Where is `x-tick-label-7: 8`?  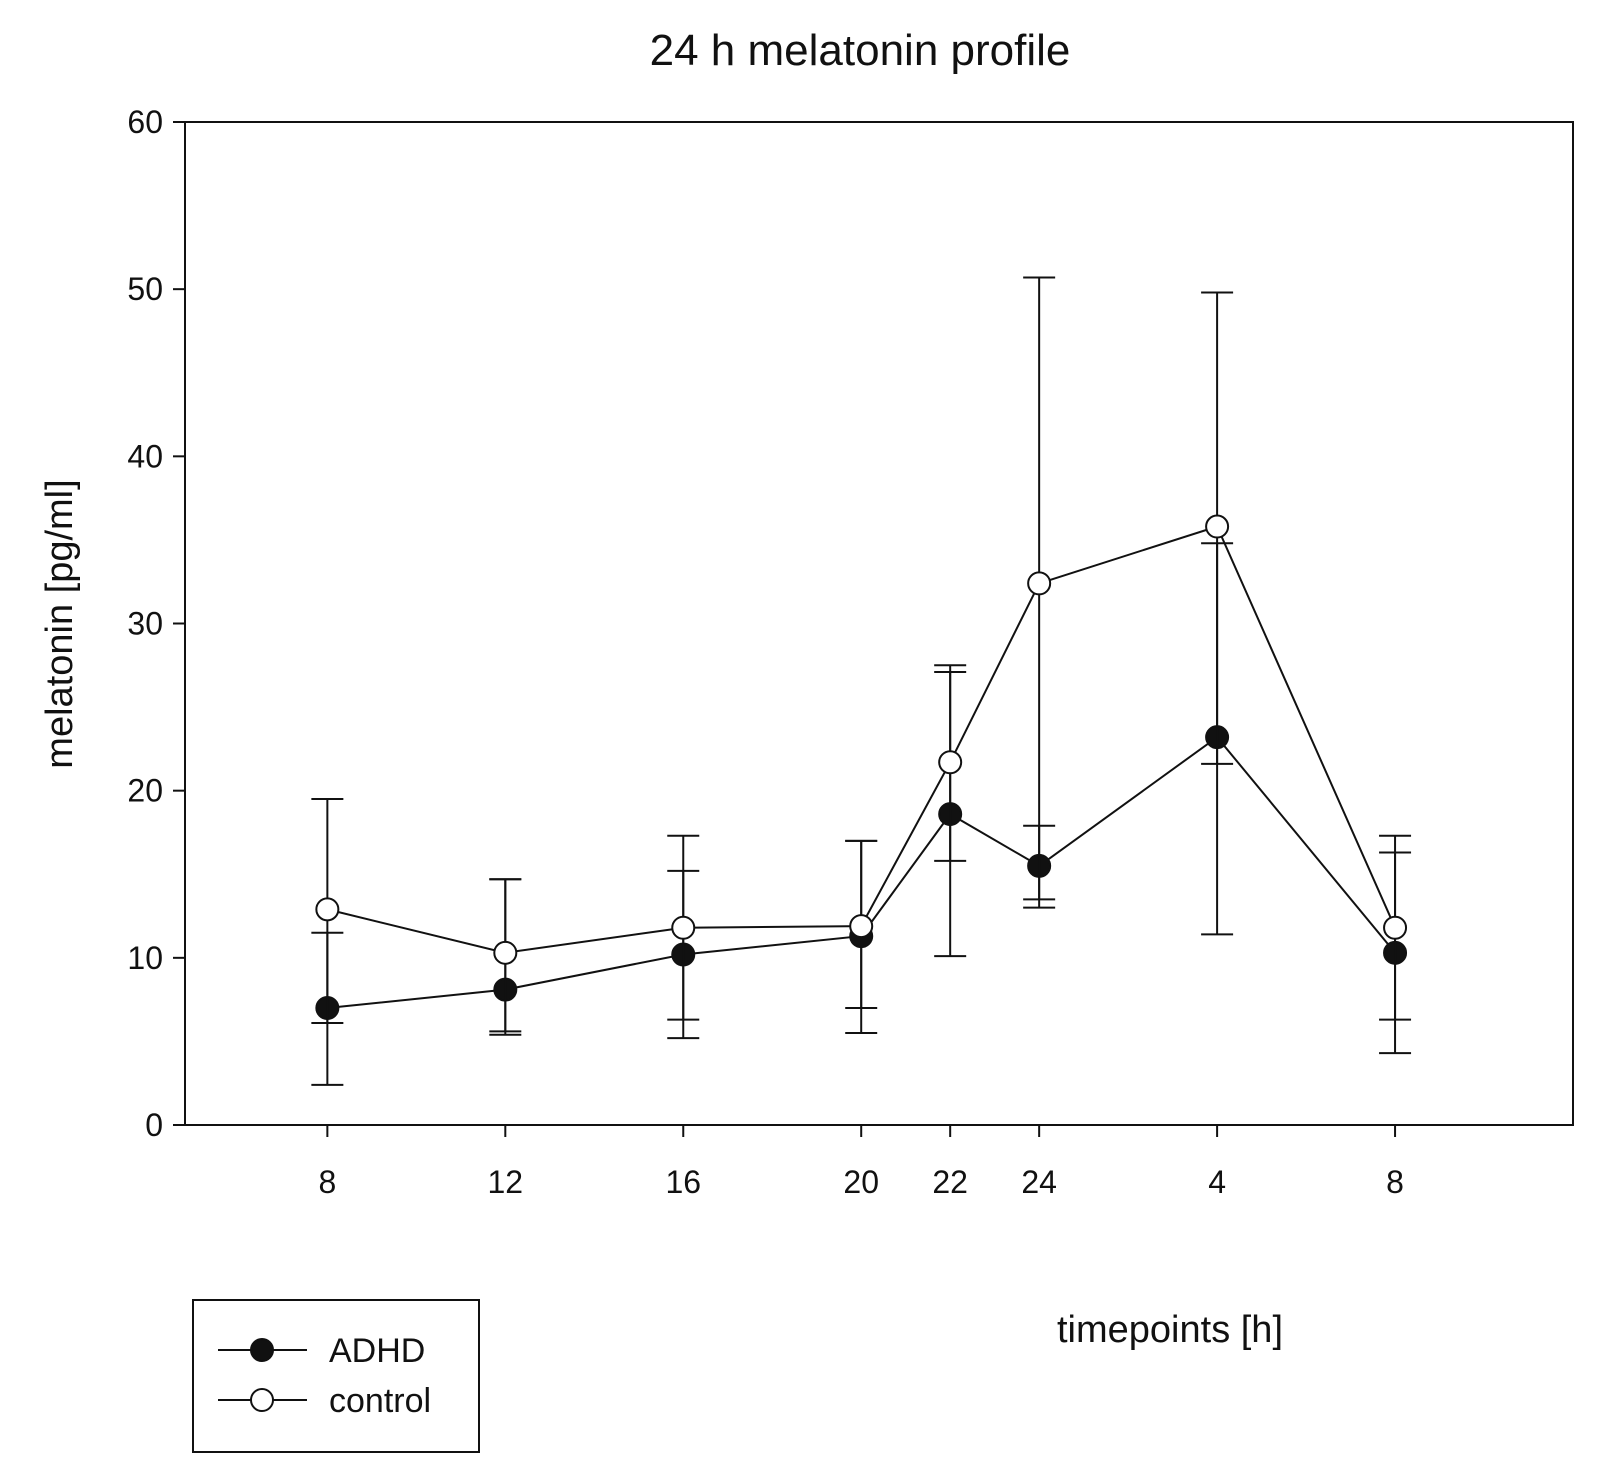 x-tick-label-7: 8 is located at coordinates (1395, 1182).